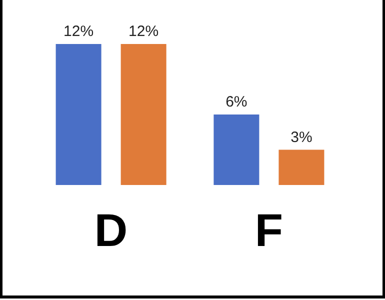 The height and width of the screenshot is (300, 385). I want to click on data-label: 3%, so click(301, 137).